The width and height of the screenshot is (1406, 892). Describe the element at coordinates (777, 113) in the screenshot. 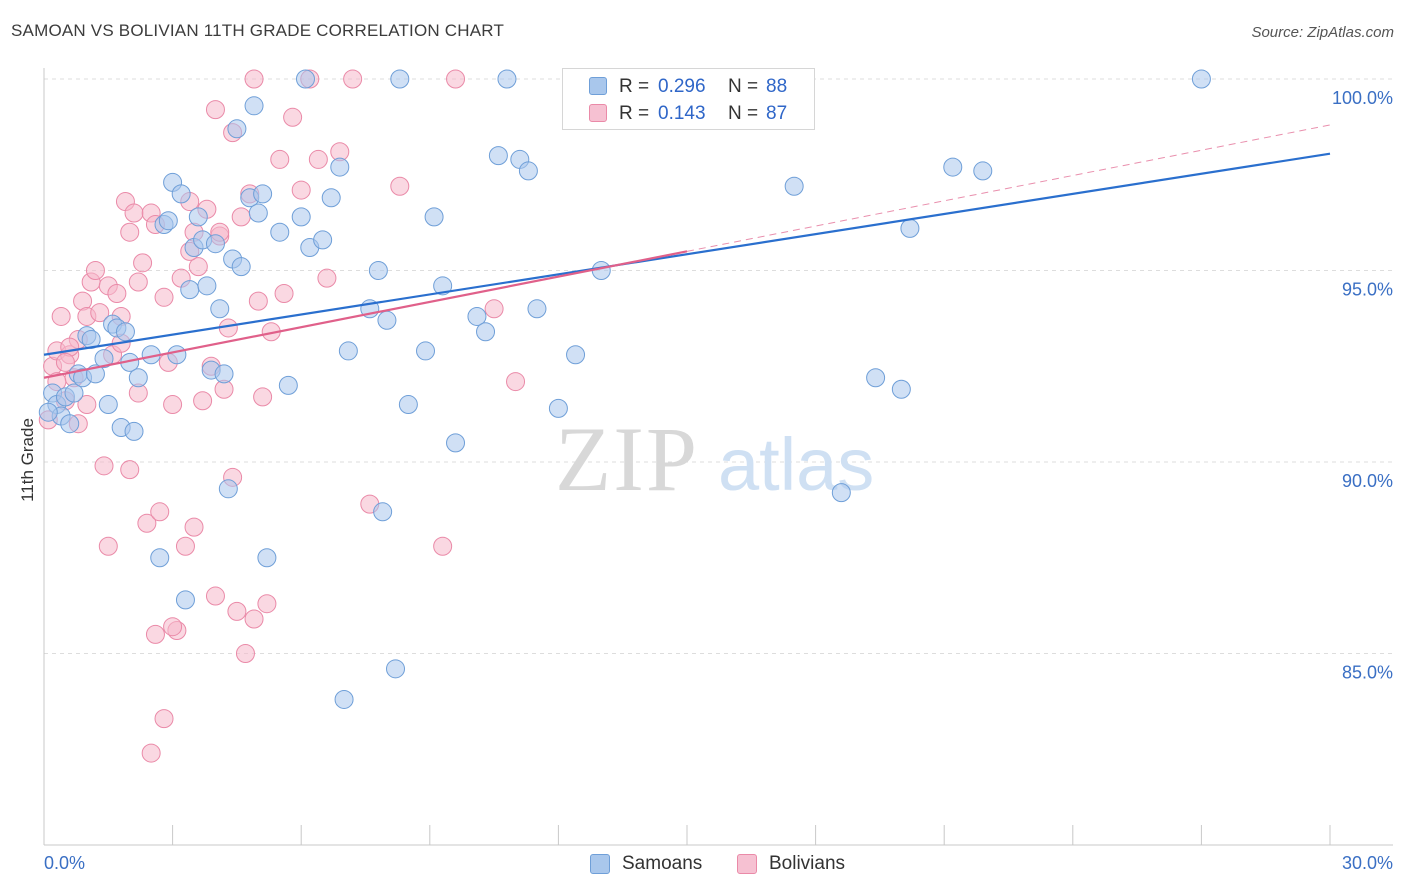

I see `n-value: 87` at that location.